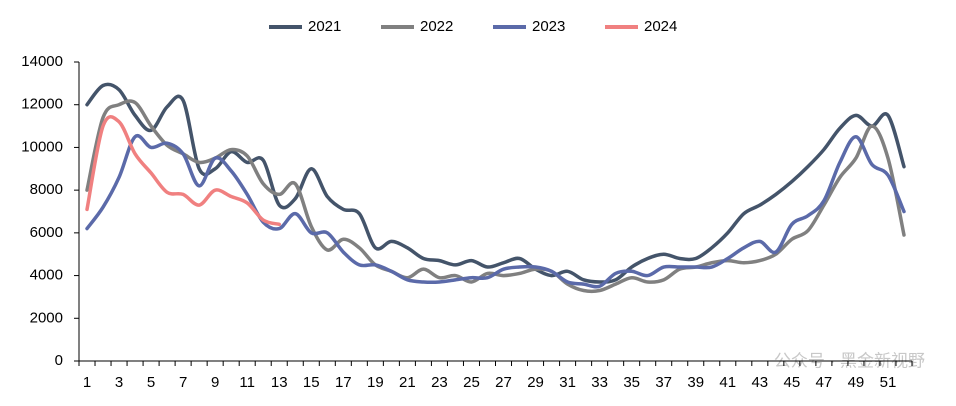  Describe the element at coordinates (599, 382) in the screenshot. I see `x-tick-label: 33` at that location.